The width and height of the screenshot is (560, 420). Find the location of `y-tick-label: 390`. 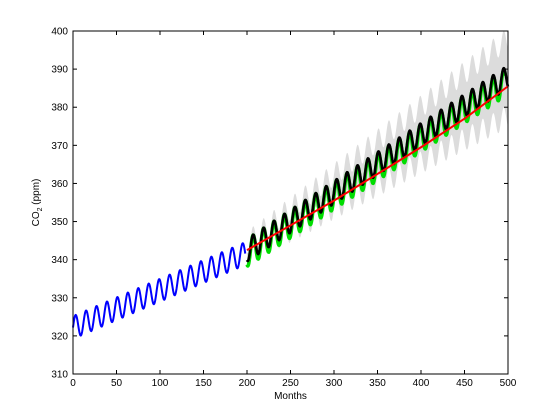

y-tick-label: 390 is located at coordinates (59, 70).